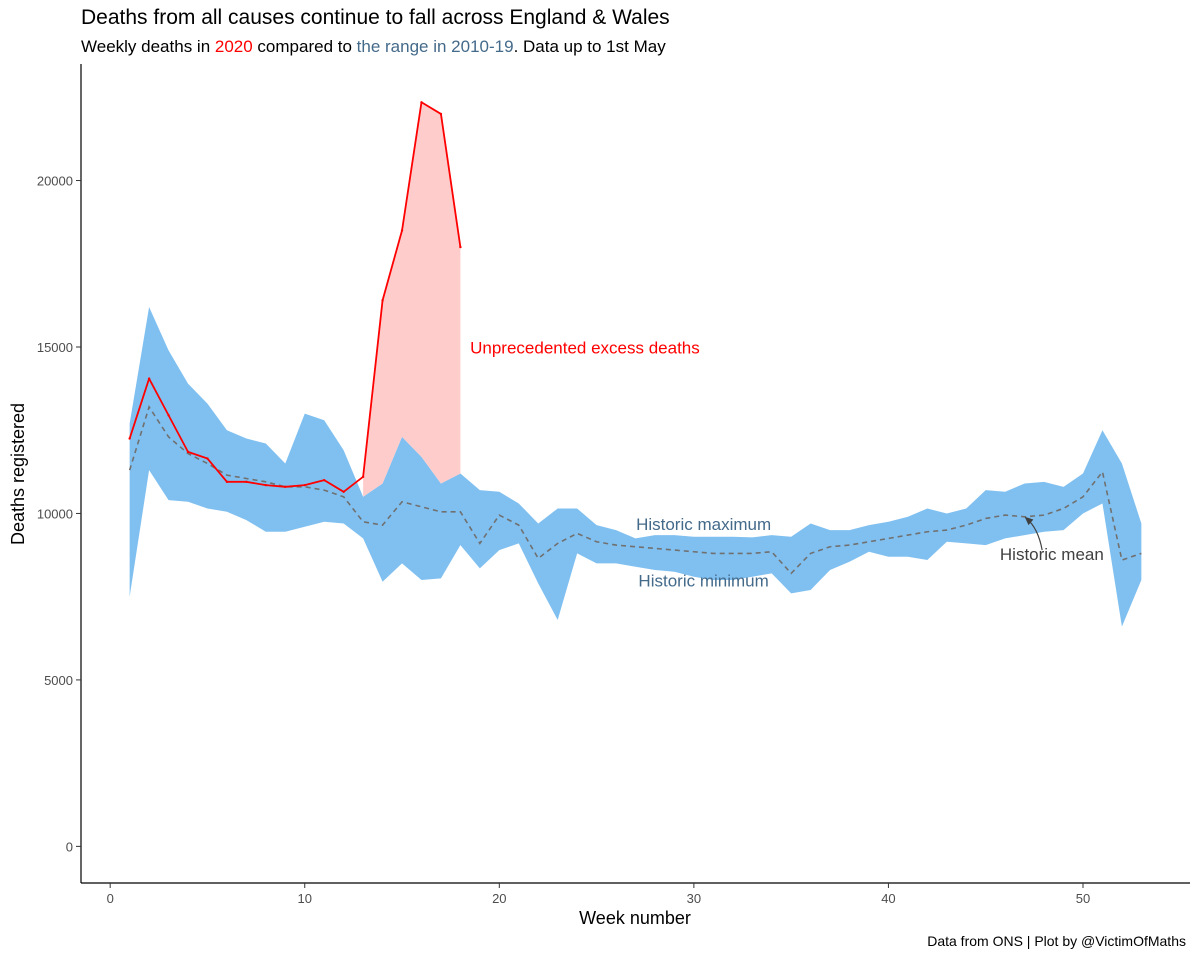  What do you see at coordinates (69, 846) in the screenshot?
I see `y-tick-label: 0` at bounding box center [69, 846].